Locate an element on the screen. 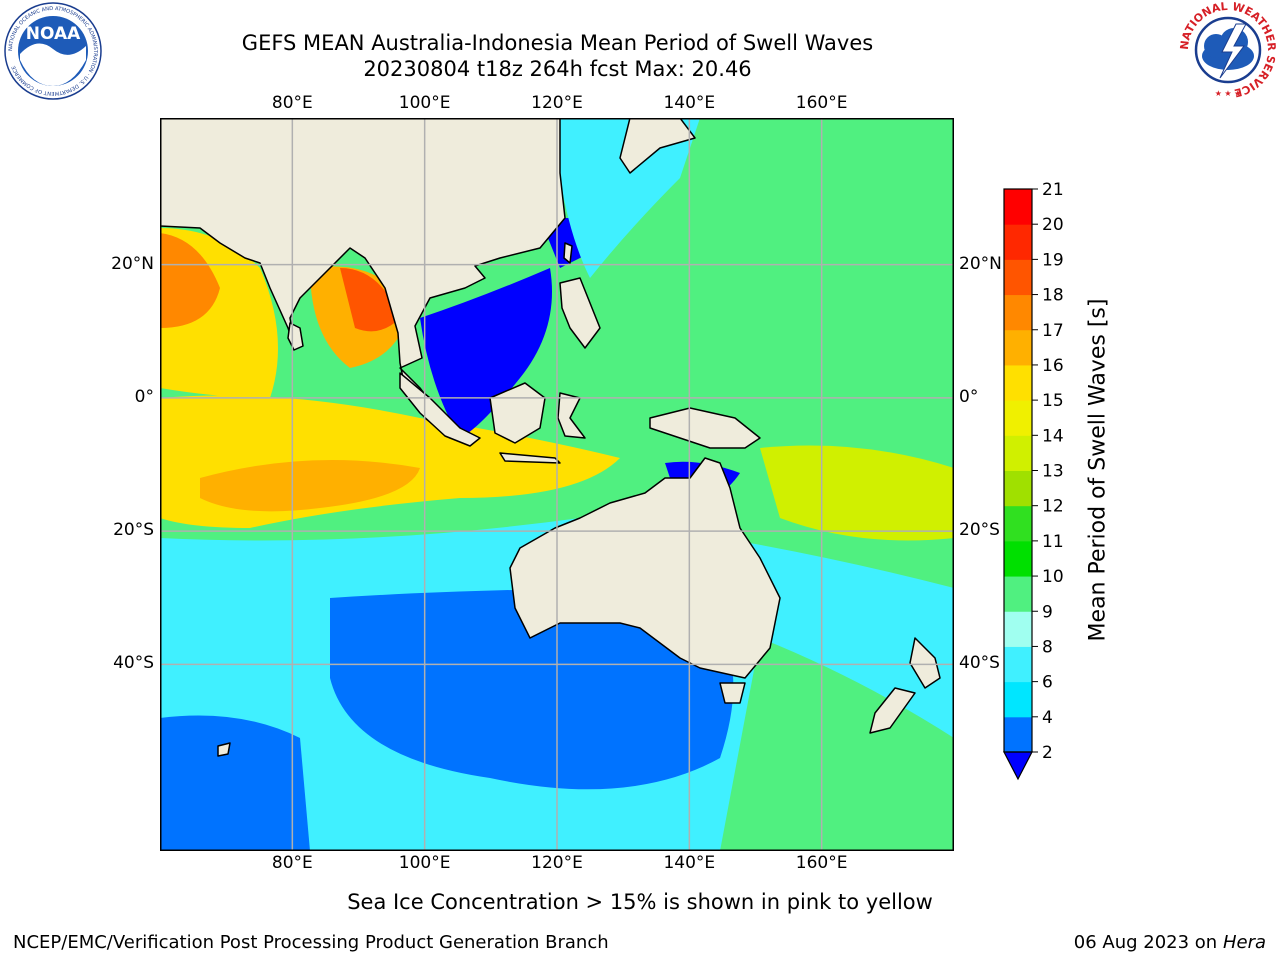 The image size is (1280, 960). colorbar: 2 4 6 8 9 10 11 12 13 14 15 16 17 18 19 20 21 is located at coordinates (1033, 480).